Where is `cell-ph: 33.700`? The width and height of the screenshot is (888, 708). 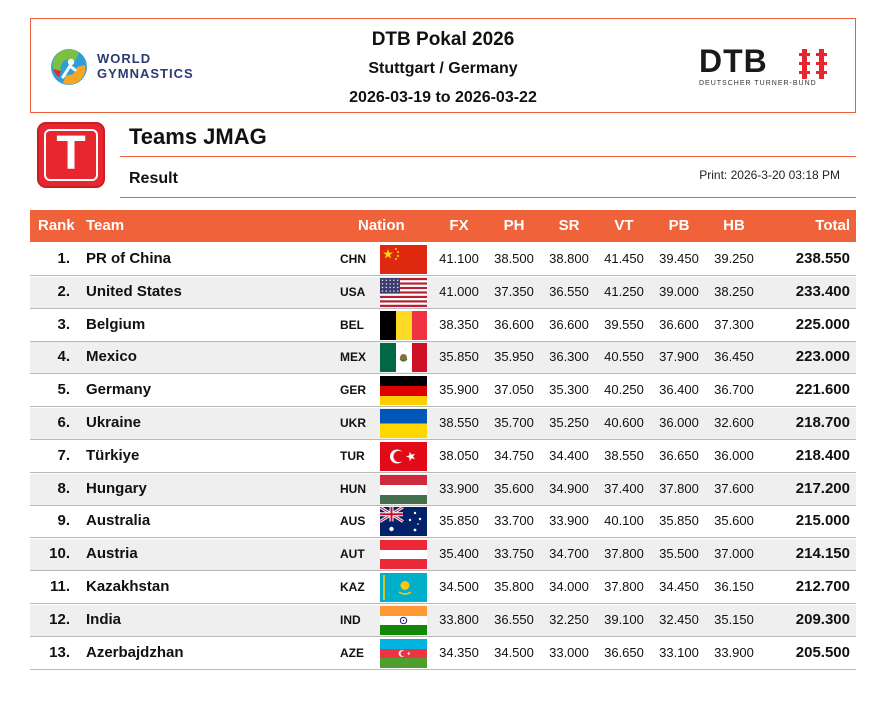
cell-ph: 33.700 is located at coordinates (514, 521).